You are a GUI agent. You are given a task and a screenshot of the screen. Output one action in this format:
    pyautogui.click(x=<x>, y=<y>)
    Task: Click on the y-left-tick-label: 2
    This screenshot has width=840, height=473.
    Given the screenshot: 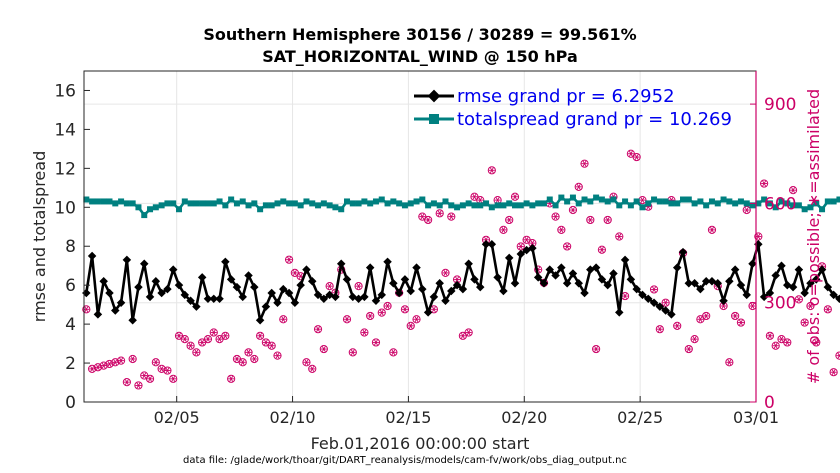 What is the action you would take?
    pyautogui.click(x=70, y=364)
    